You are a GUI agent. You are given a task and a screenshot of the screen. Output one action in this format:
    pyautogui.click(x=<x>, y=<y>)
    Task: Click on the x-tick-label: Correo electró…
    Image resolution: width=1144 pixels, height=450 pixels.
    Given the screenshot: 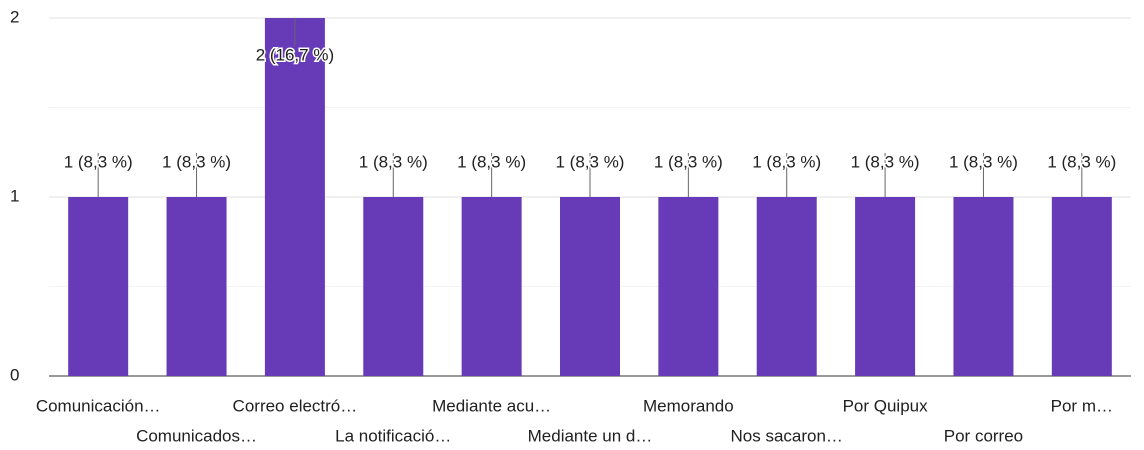 What is the action you would take?
    pyautogui.click(x=295, y=405)
    